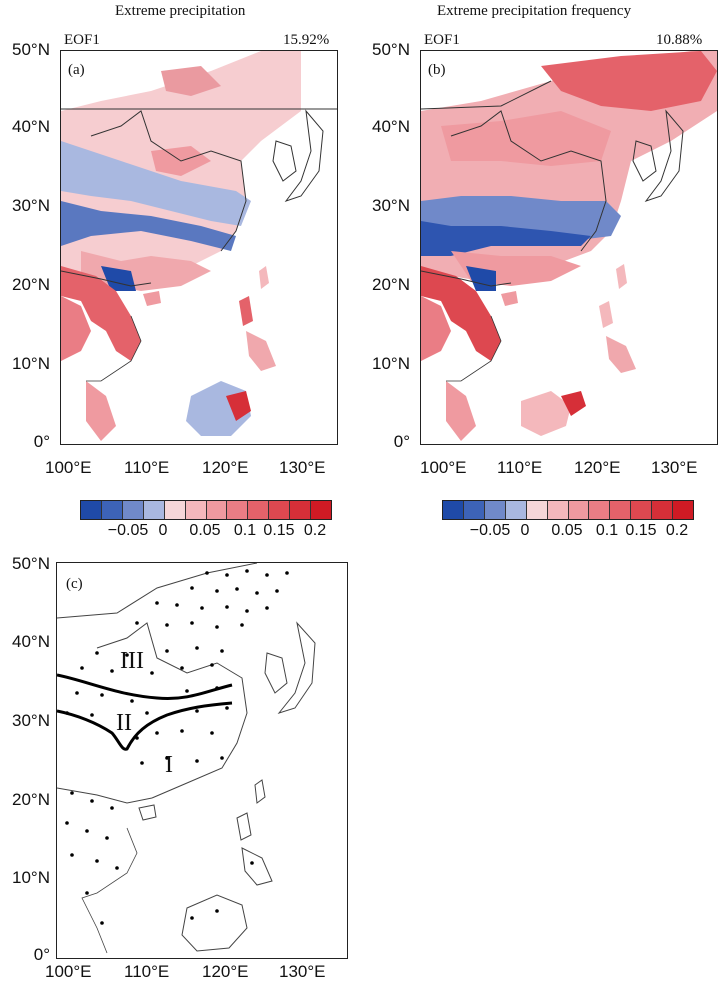 The width and height of the screenshot is (720, 983). Describe the element at coordinates (315, 530) in the screenshot. I see `colorbar-a-label: 0.2` at that location.